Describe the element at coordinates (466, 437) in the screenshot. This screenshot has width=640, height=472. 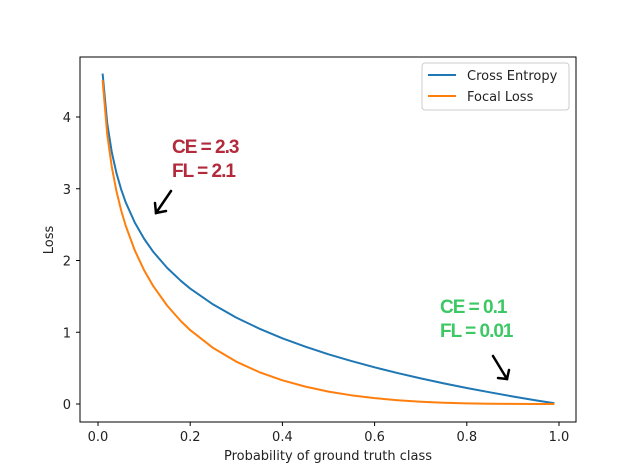
I see `x-tick-label: 0.8` at that location.